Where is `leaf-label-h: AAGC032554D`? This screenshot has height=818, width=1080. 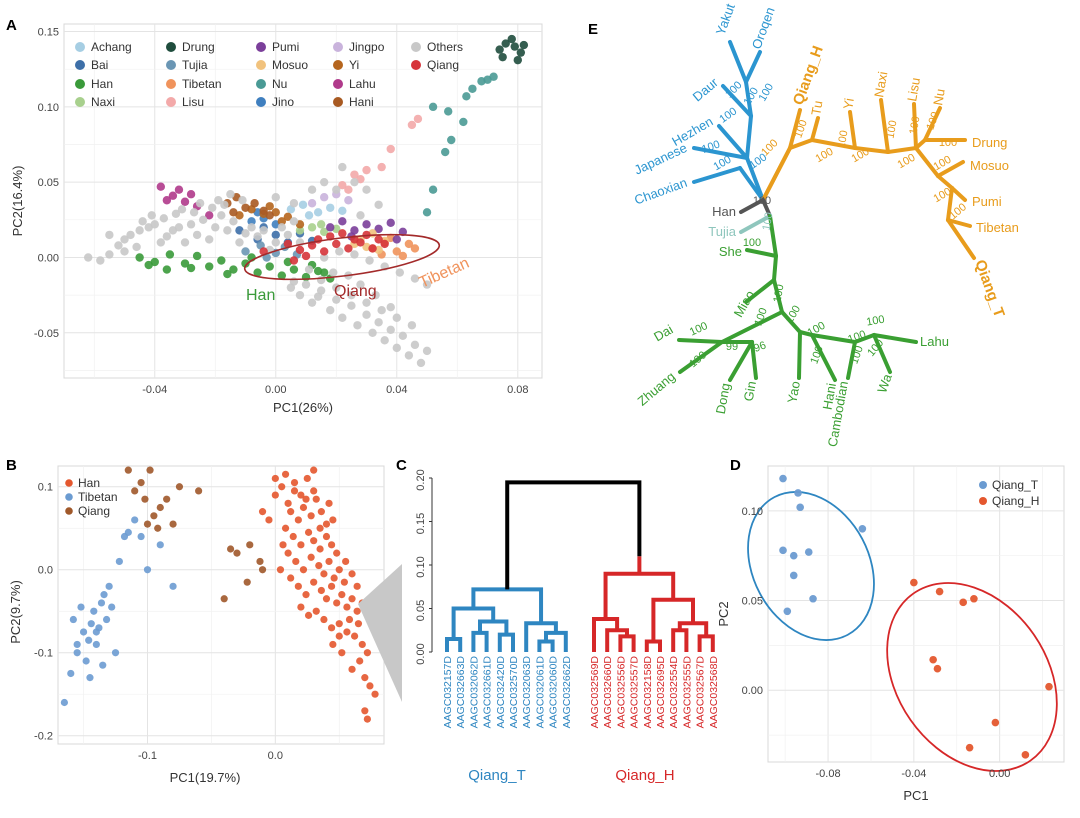
leaf-label-h: AAGC032554D is located at coordinates (674, 692).